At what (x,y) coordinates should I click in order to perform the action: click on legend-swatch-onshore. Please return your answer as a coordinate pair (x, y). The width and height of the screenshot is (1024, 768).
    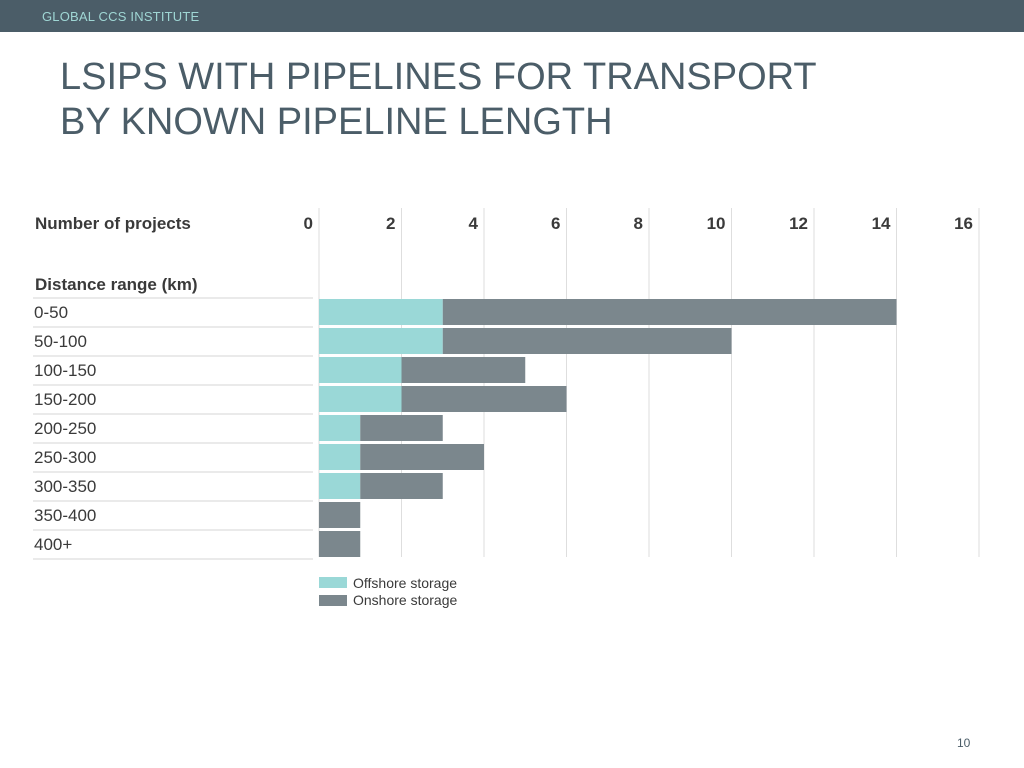
    Looking at the image, I should click on (333, 600).